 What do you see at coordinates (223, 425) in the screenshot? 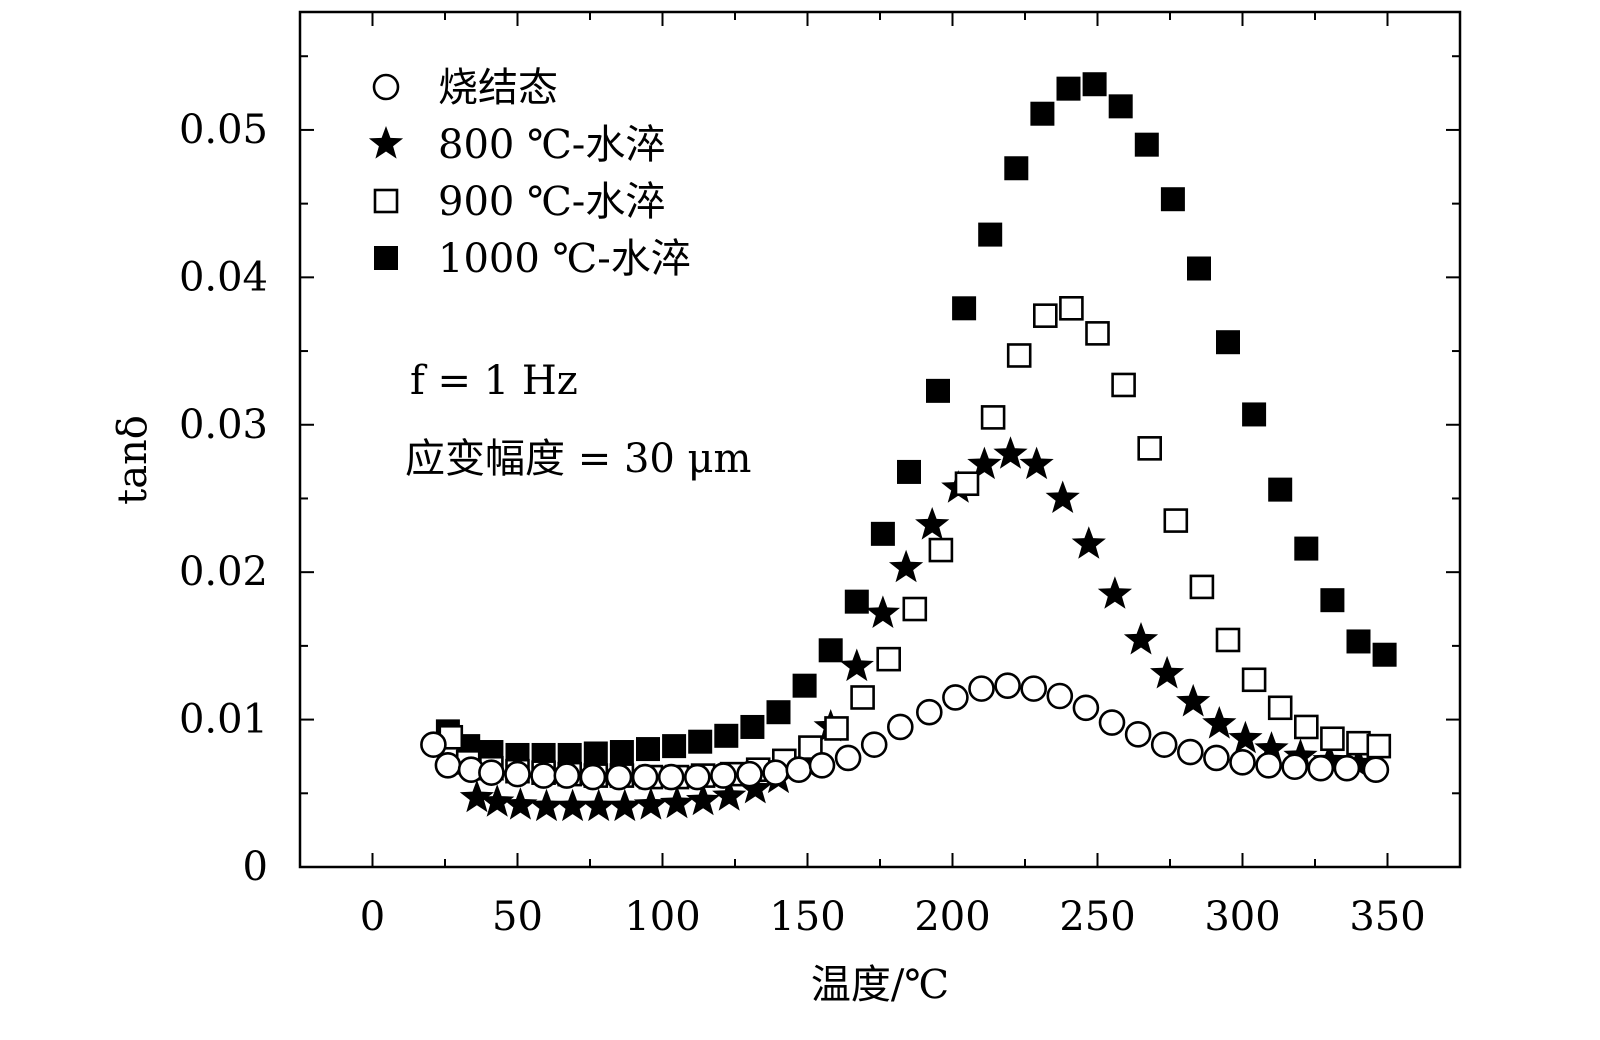
I see `y-tick-label: 0.03` at bounding box center [223, 425].